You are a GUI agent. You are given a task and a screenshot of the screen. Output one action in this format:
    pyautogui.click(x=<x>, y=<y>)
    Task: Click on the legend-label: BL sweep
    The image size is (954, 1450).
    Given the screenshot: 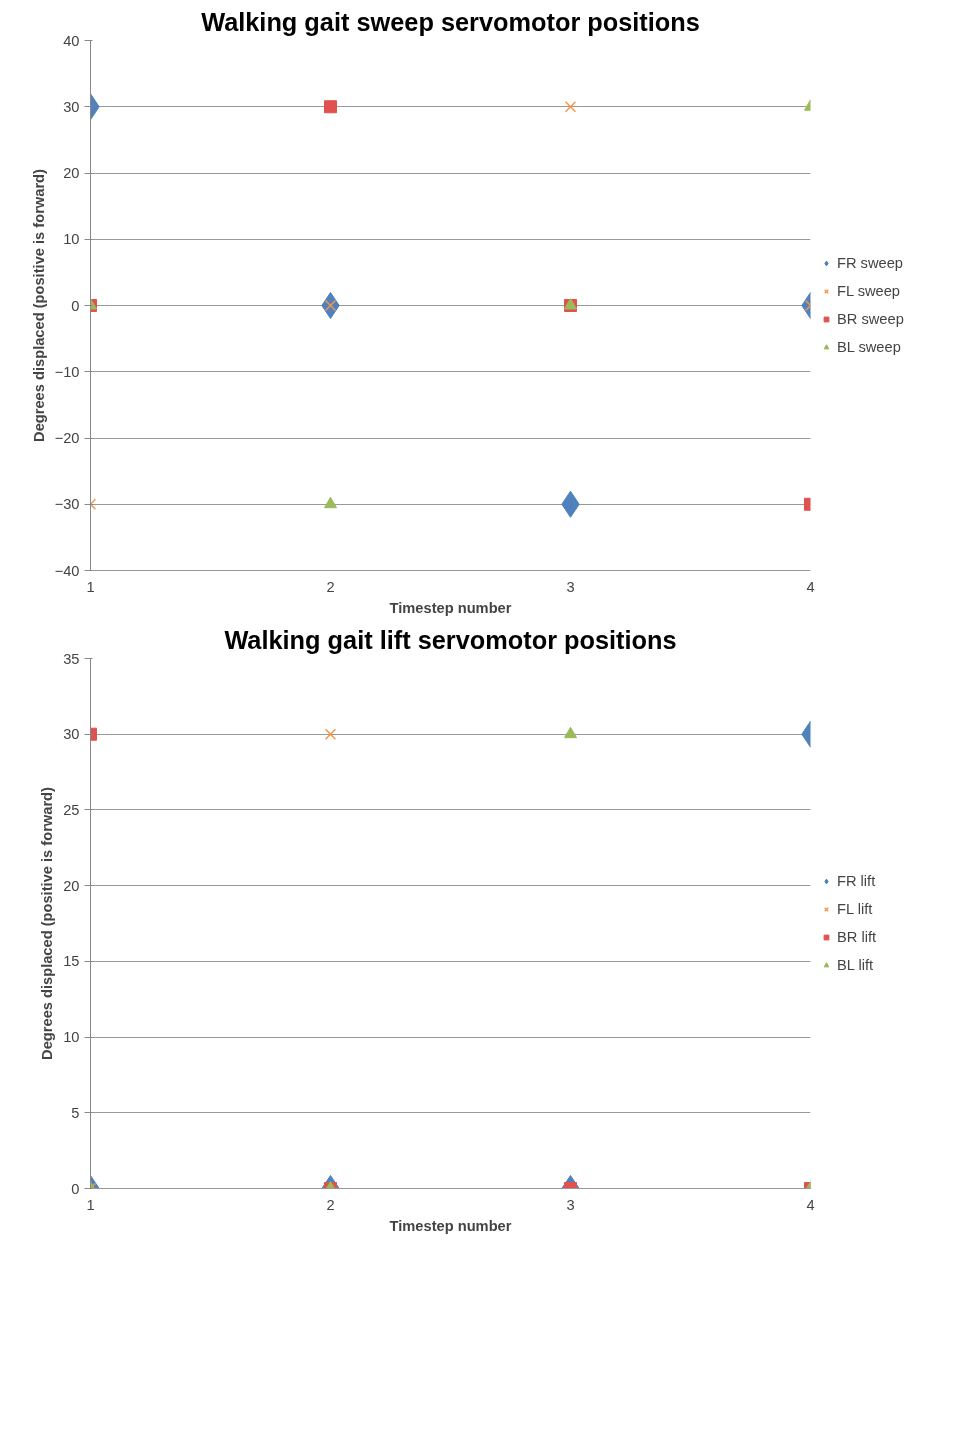 What is the action you would take?
    pyautogui.click(x=869, y=347)
    